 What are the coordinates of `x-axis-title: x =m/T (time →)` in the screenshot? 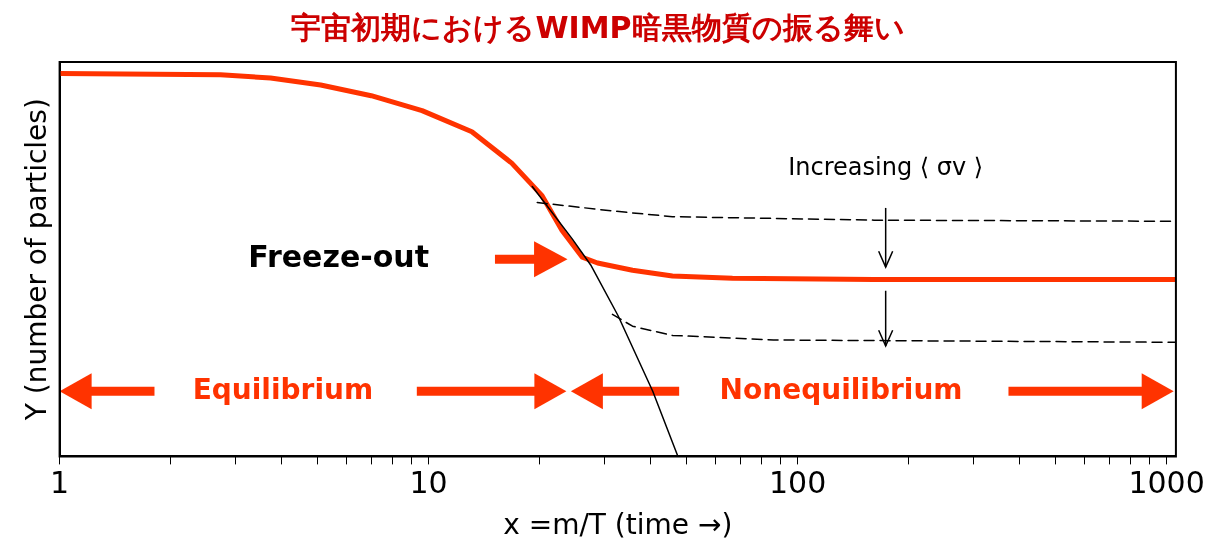 It's located at (618, 525).